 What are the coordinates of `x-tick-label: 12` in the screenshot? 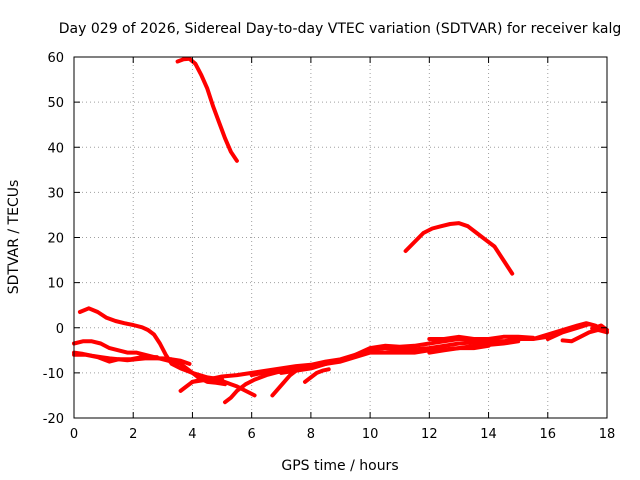 It's located at (429, 434).